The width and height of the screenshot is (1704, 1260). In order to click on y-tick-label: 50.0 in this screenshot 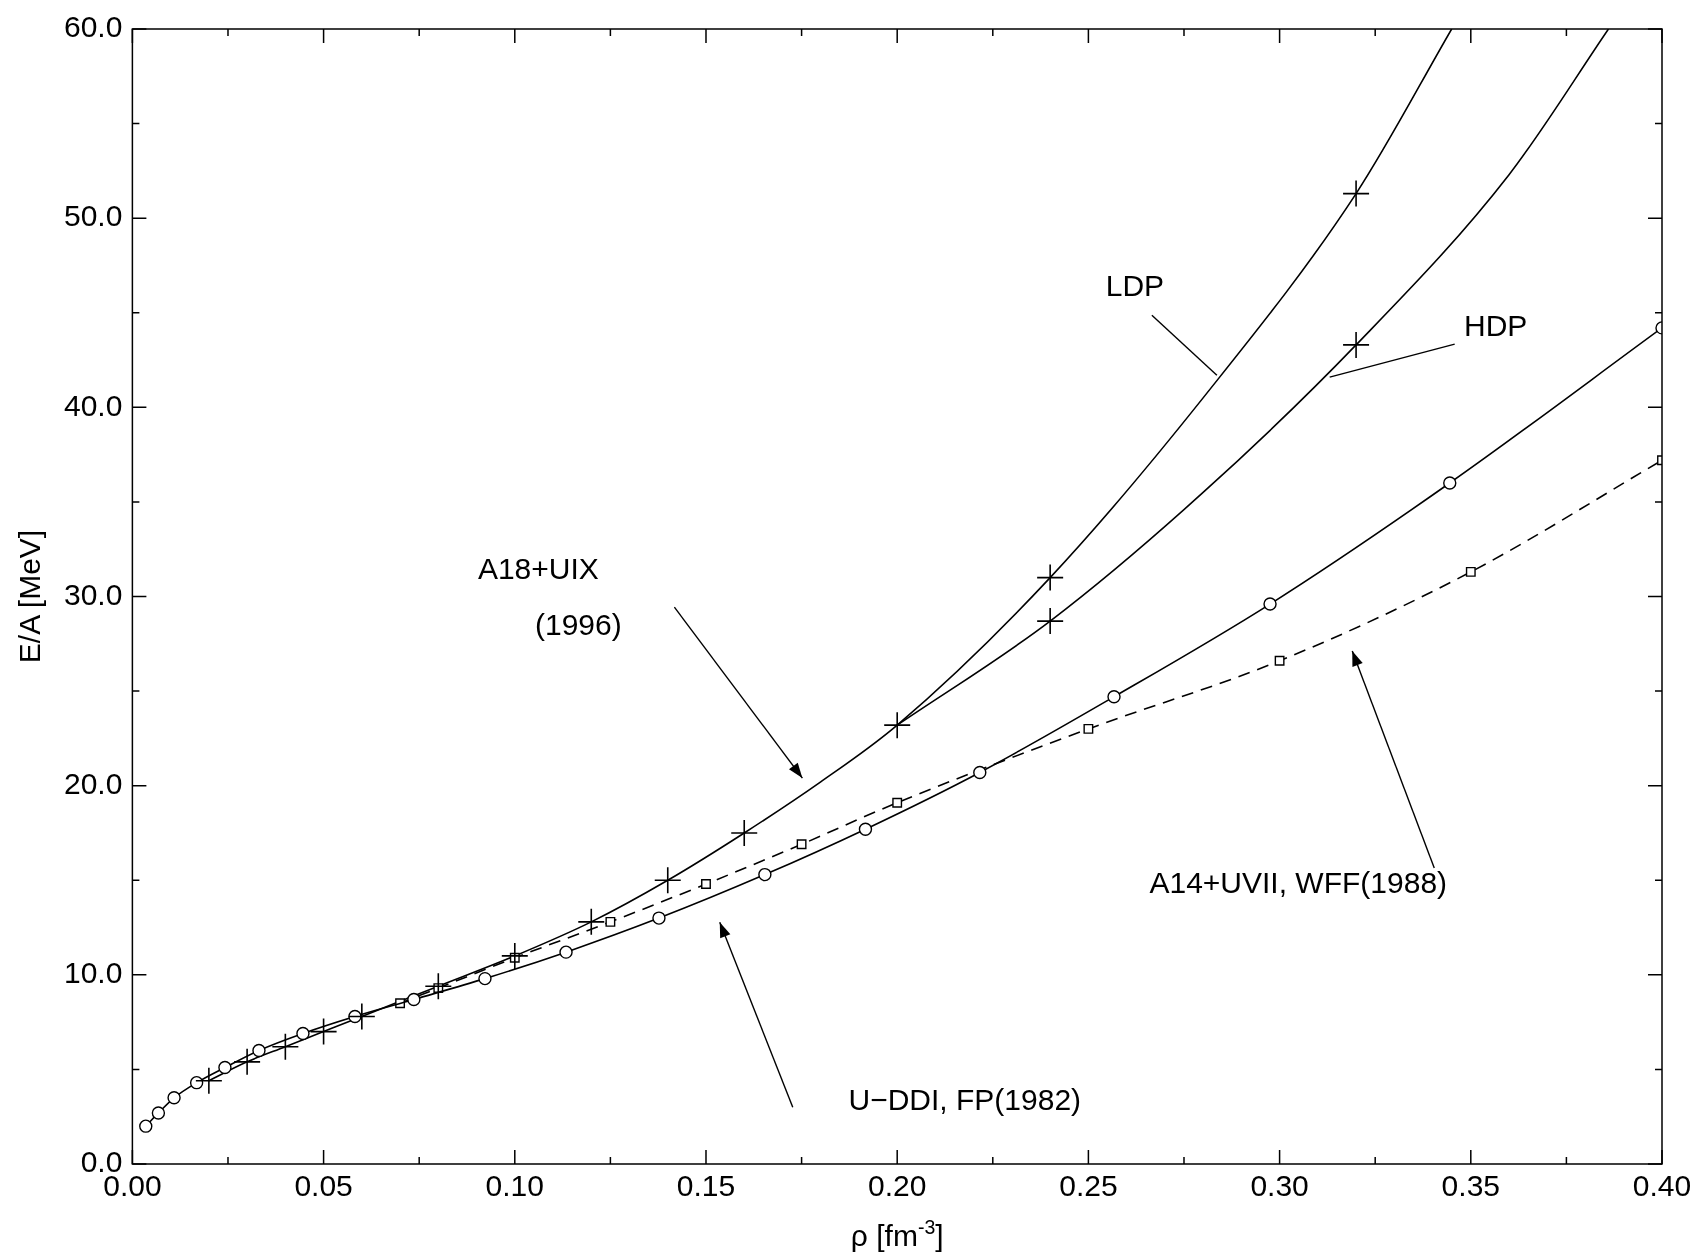, I will do `click(93, 216)`.